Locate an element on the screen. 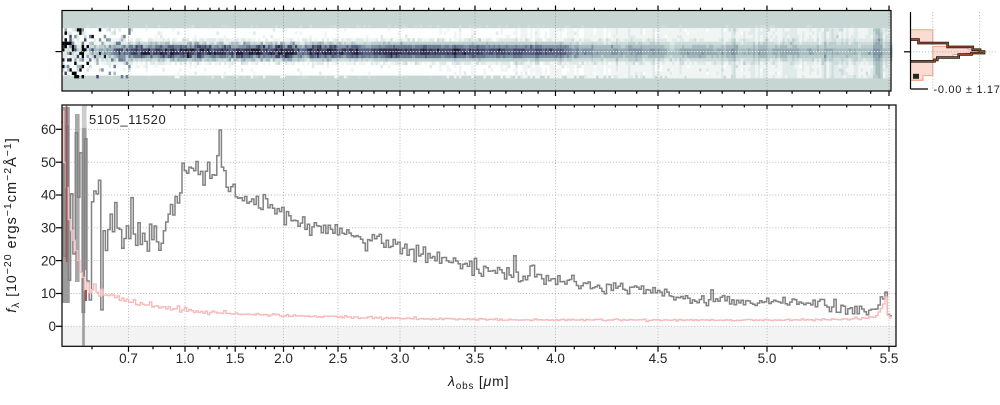 The image size is (1000, 405). svg-text: 30 is located at coordinates (48, 228).